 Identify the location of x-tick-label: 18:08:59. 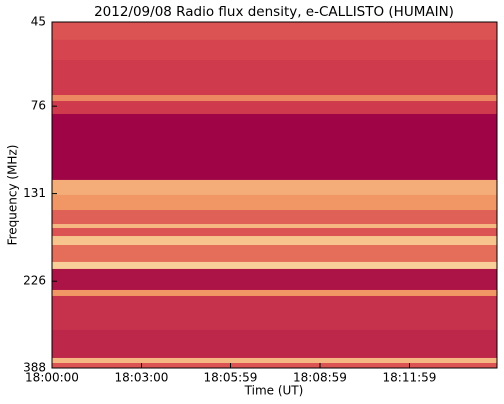
(320, 378).